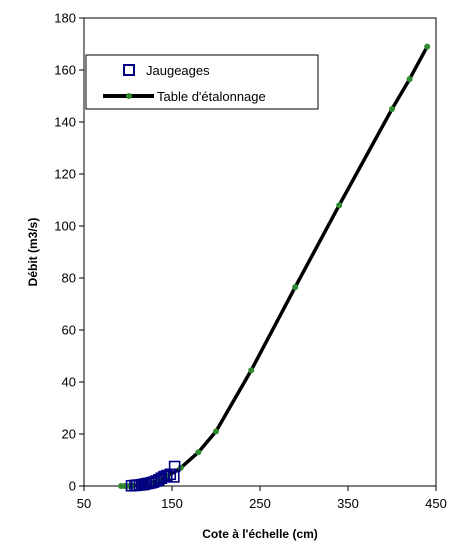  Describe the element at coordinates (129, 96) in the screenshot. I see `legend-marker-table` at that location.